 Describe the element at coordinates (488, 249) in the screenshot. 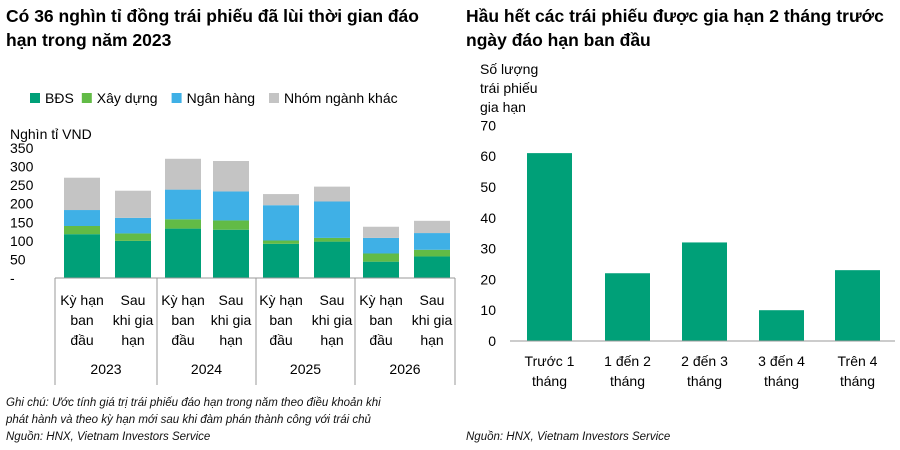

I see `right-y-tick-label: 30` at that location.